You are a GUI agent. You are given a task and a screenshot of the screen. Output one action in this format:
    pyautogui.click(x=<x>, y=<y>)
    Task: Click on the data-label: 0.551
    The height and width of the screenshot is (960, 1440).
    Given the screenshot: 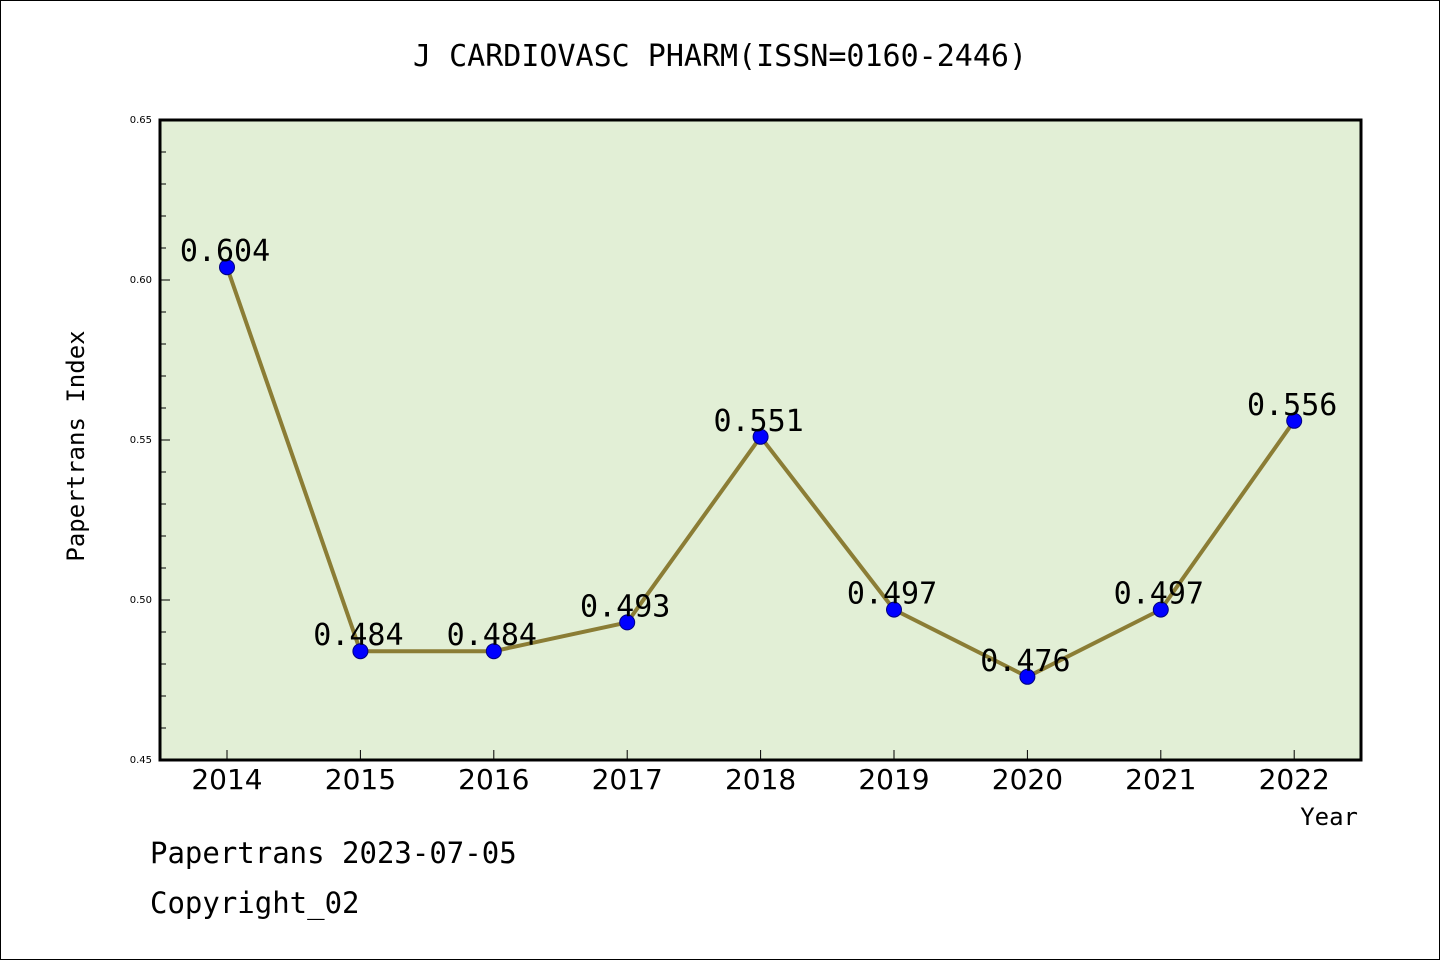 What is the action you would take?
    pyautogui.click(x=758, y=421)
    